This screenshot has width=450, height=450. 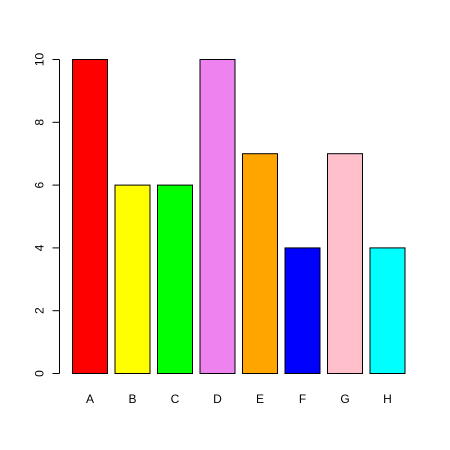 I want to click on x-category-label: B, so click(x=132, y=399).